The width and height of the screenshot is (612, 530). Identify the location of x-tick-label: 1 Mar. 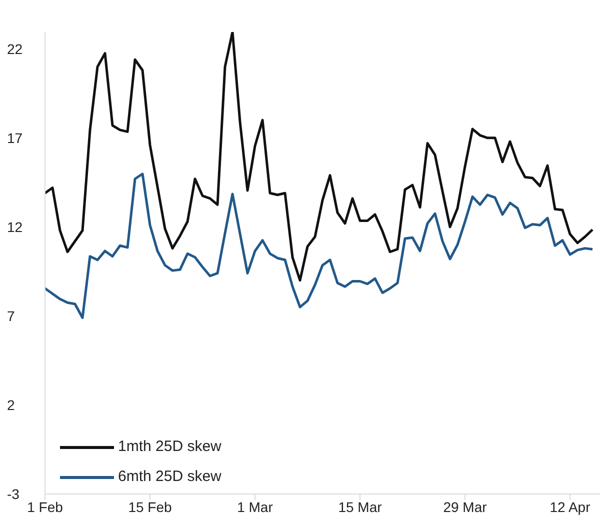
(255, 506).